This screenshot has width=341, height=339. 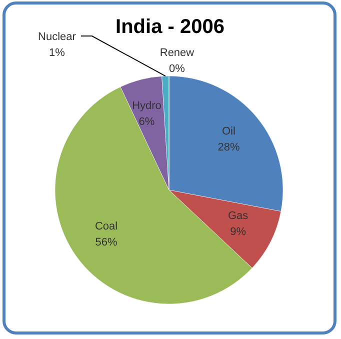 I want to click on slice-label: Hydro, so click(x=147, y=106).